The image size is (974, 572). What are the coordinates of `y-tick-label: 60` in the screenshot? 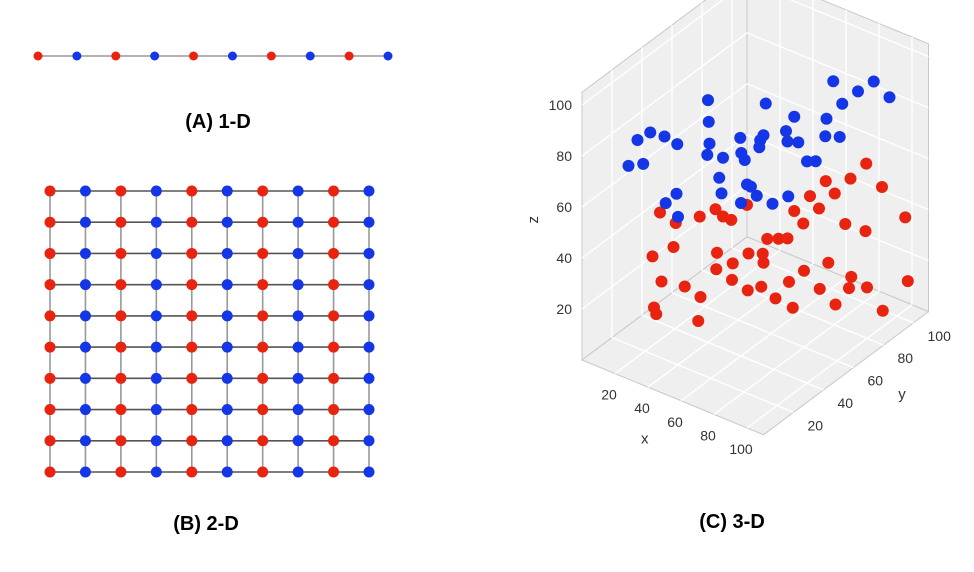 It's located at (876, 381).